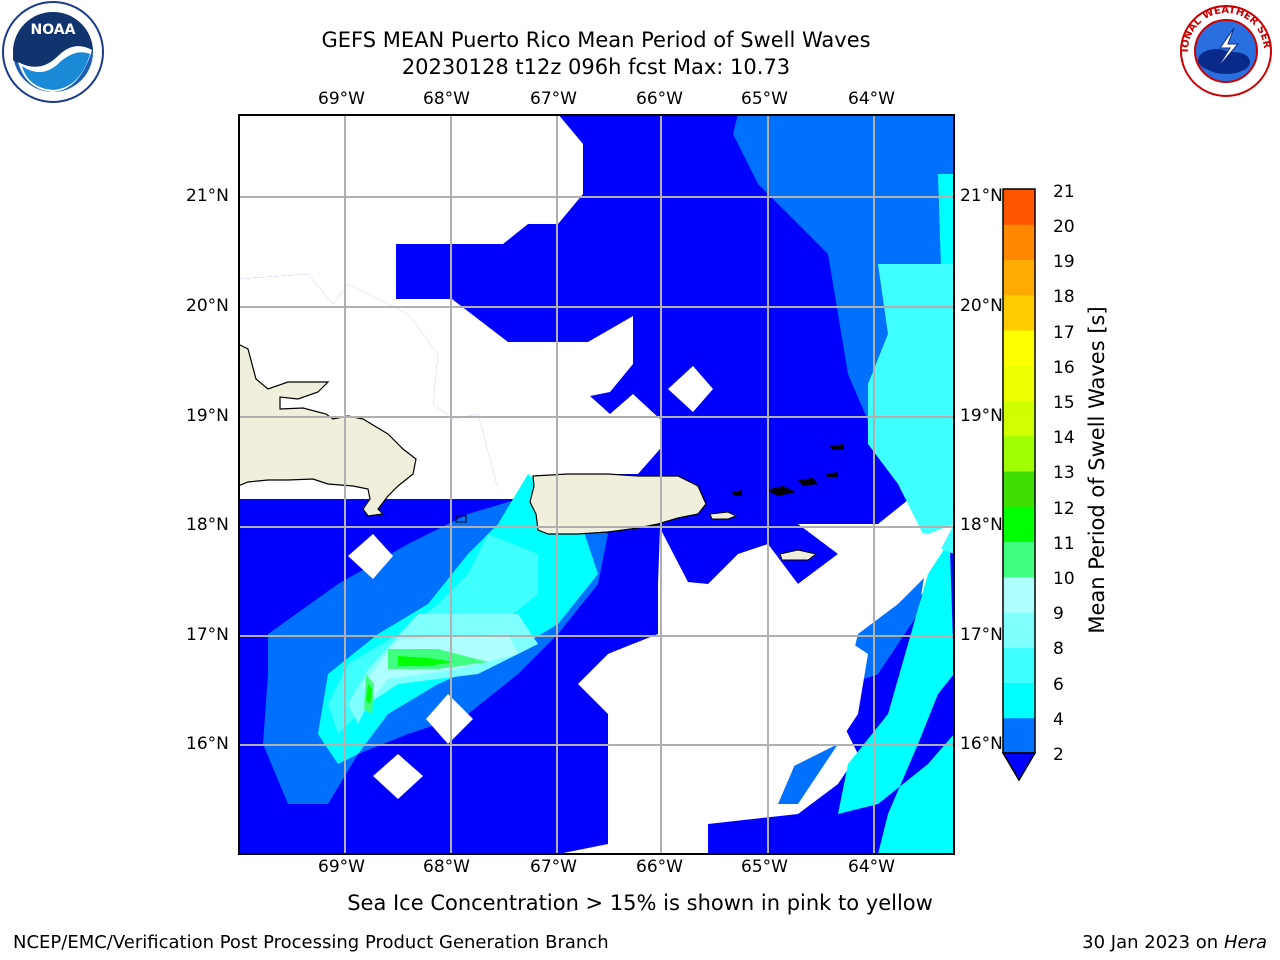 This screenshot has width=1280, height=960. I want to click on chart-subtitle: 20230128 t12z 096h fcst Max: 10.73, so click(596, 67).